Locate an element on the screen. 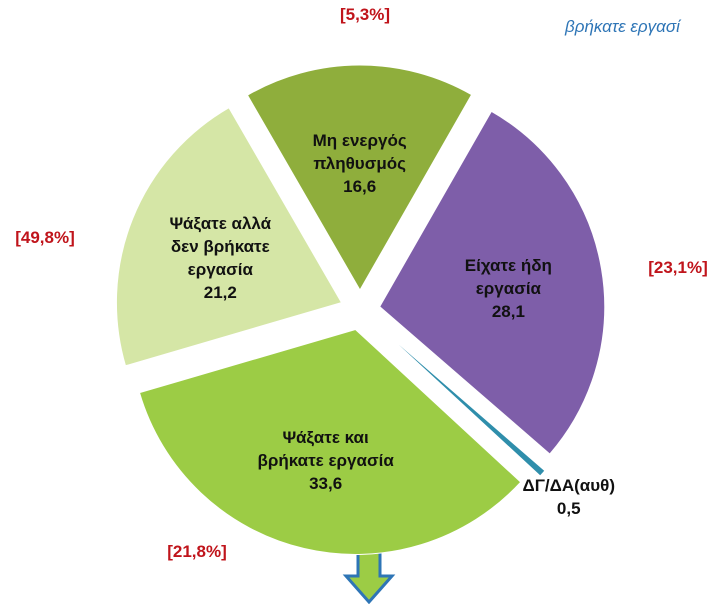 The width and height of the screenshot is (715, 604). note: βρήκατε εργασί is located at coordinates (623, 26).